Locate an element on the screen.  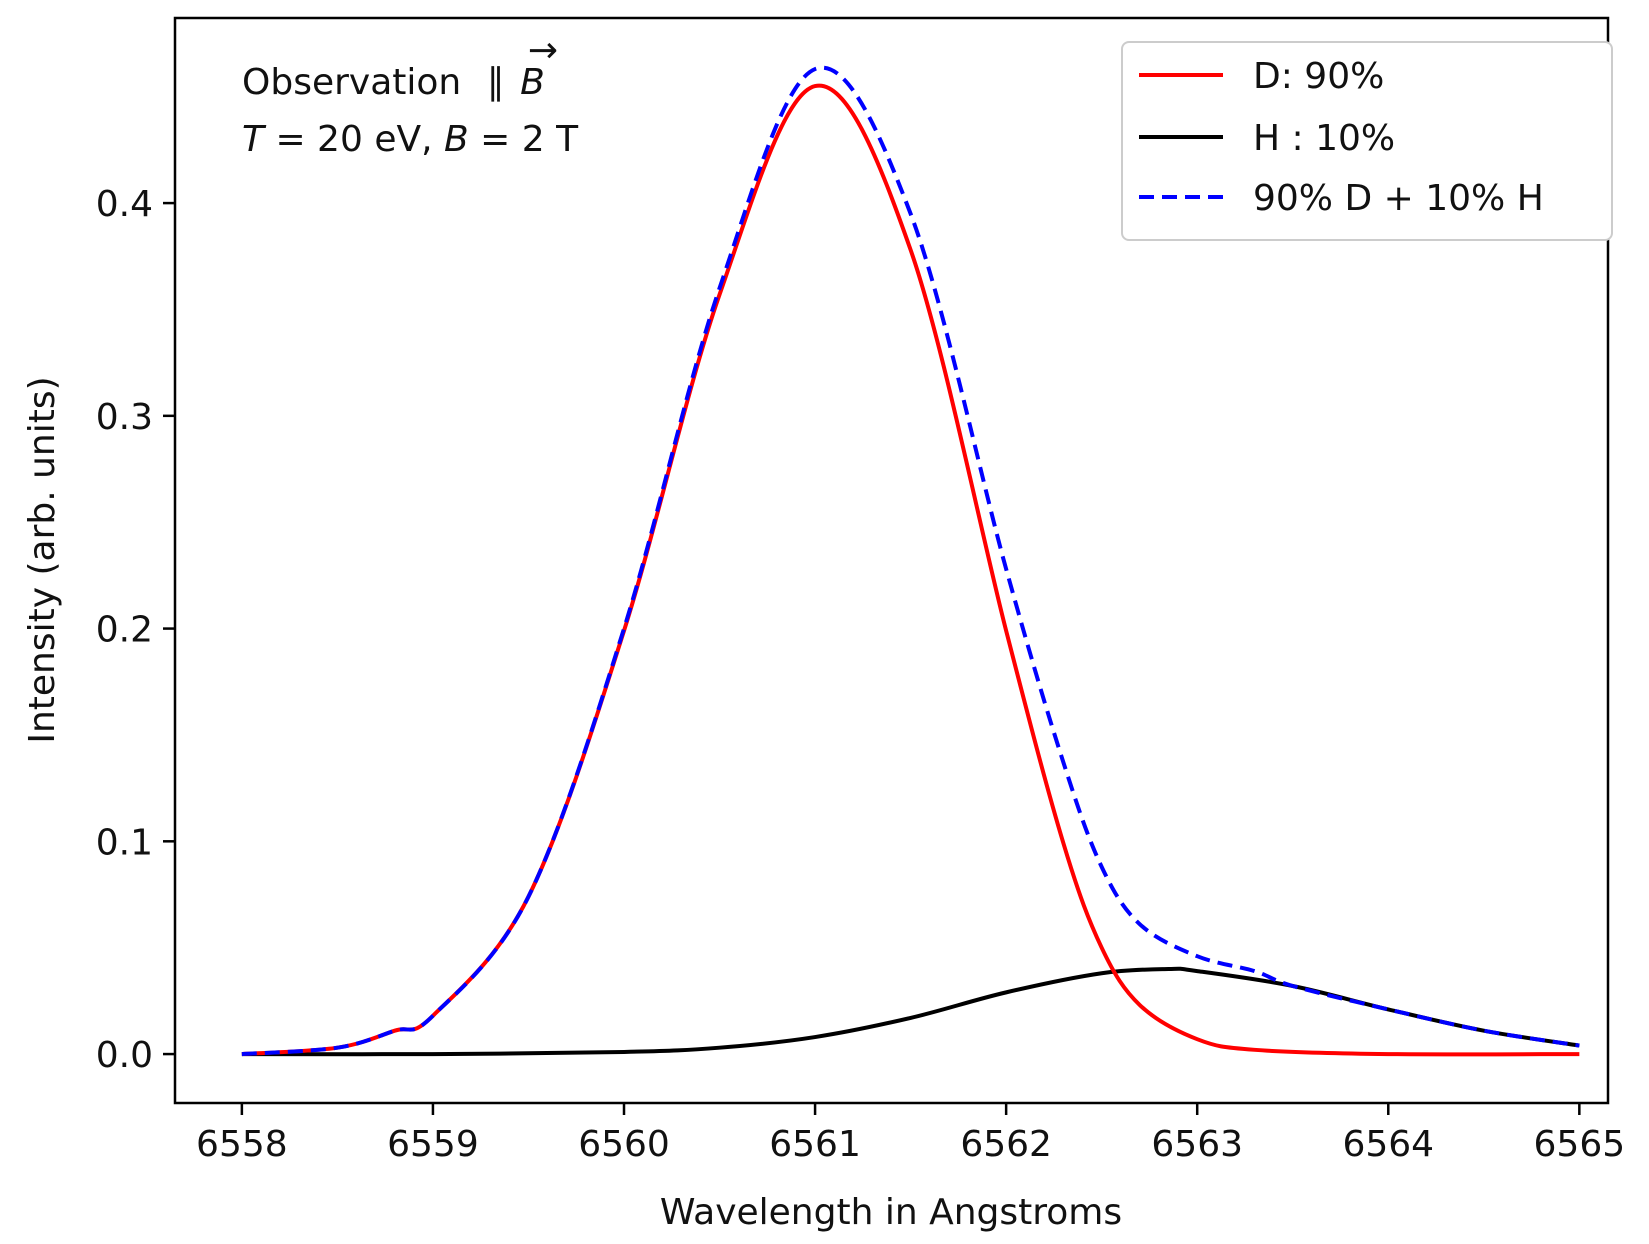
x-axis-ticks: 6558 6559 6560 6561 6562 6563 6564 6565 is located at coordinates (910, 1134).